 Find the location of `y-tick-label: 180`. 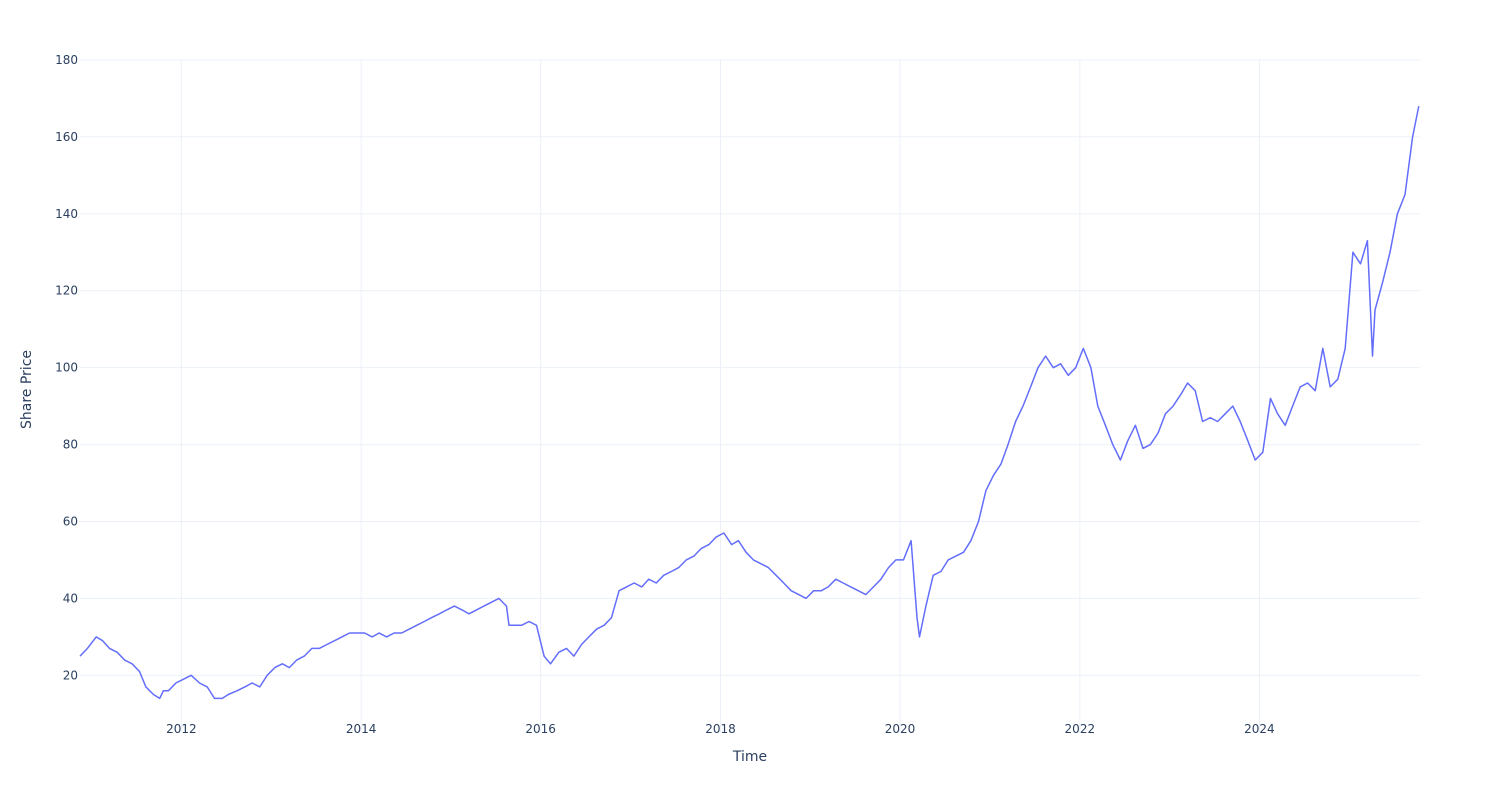

y-tick-label: 180 is located at coordinates (66, 60).